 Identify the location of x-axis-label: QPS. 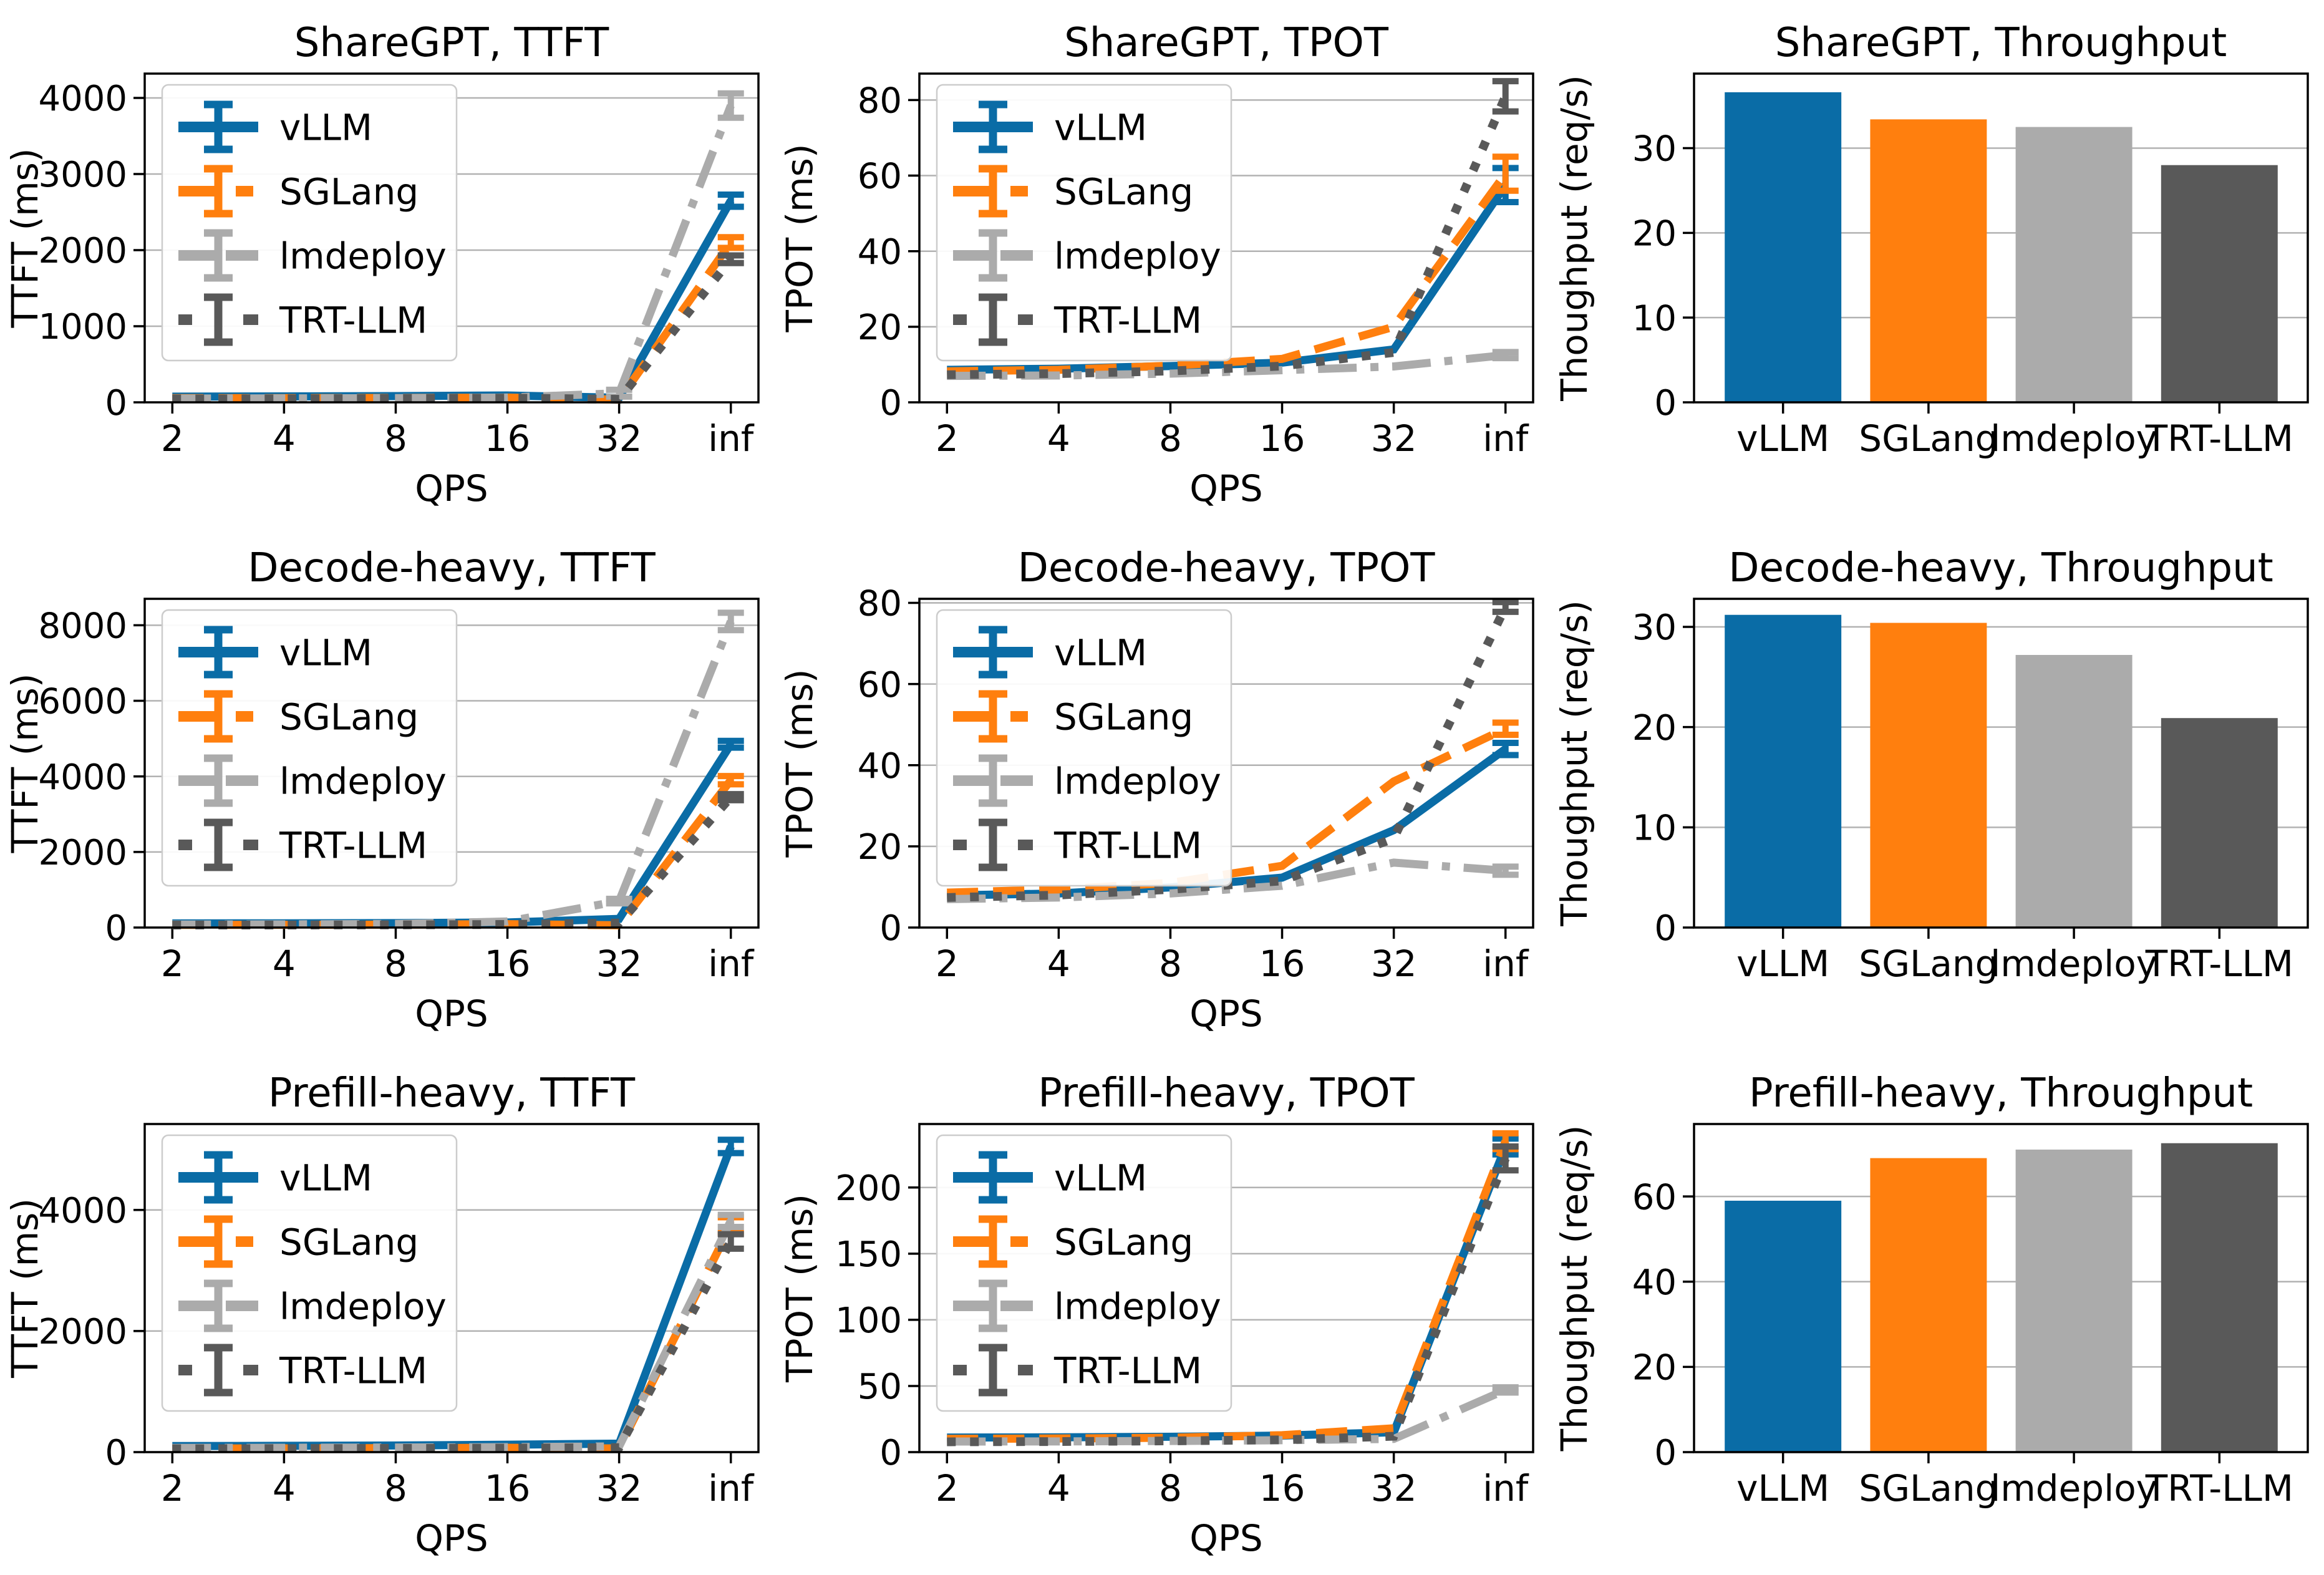
(451, 1014).